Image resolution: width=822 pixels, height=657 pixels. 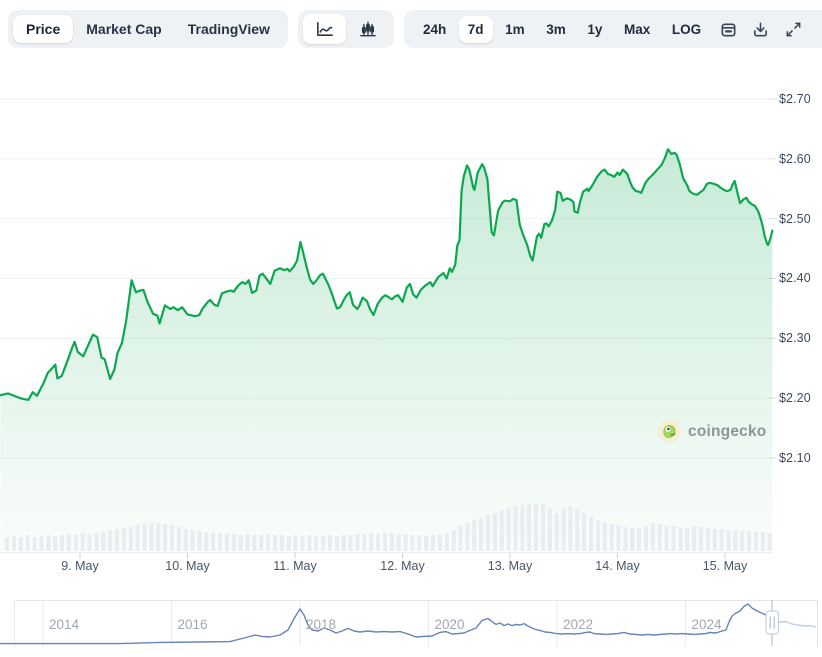 I want to click on range-log: LOG, so click(x=686, y=29).